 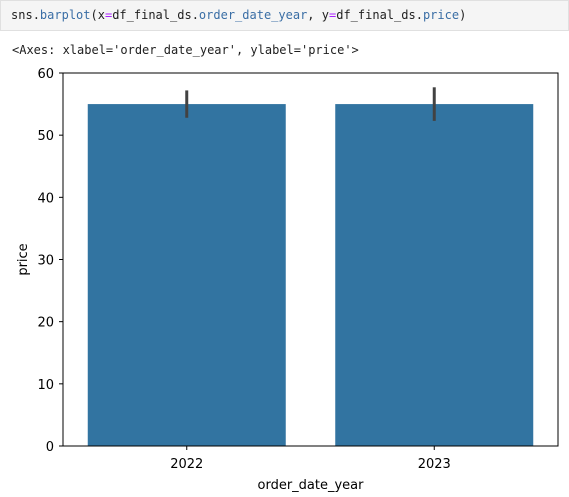 I want to click on x-tick-label: 2023, so click(x=434, y=464).